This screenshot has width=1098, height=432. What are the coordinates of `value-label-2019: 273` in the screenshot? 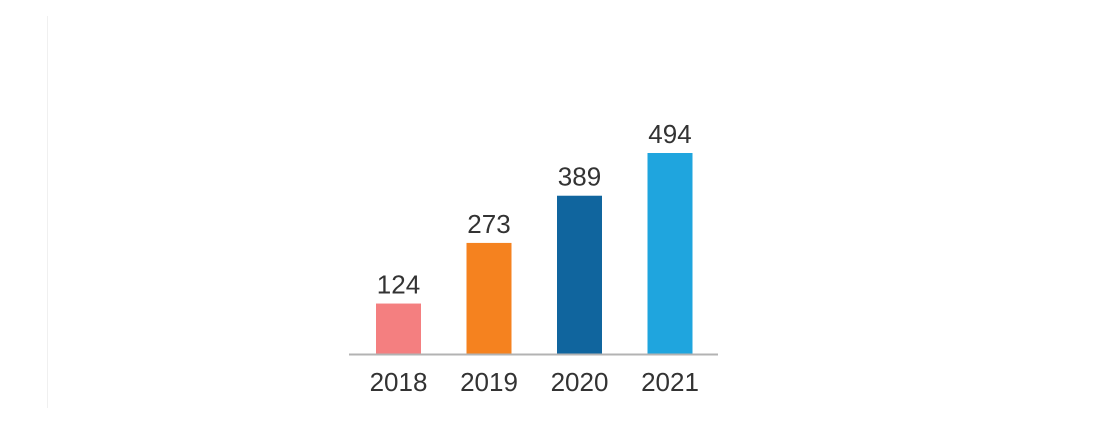 It's located at (488, 224).